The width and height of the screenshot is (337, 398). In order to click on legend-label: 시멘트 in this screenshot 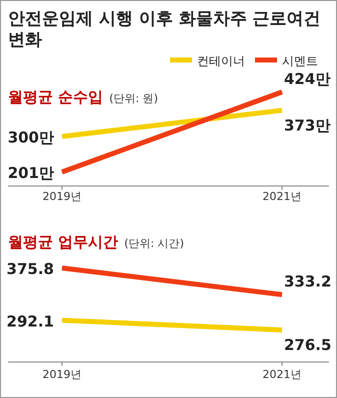, I will do `click(300, 61)`.